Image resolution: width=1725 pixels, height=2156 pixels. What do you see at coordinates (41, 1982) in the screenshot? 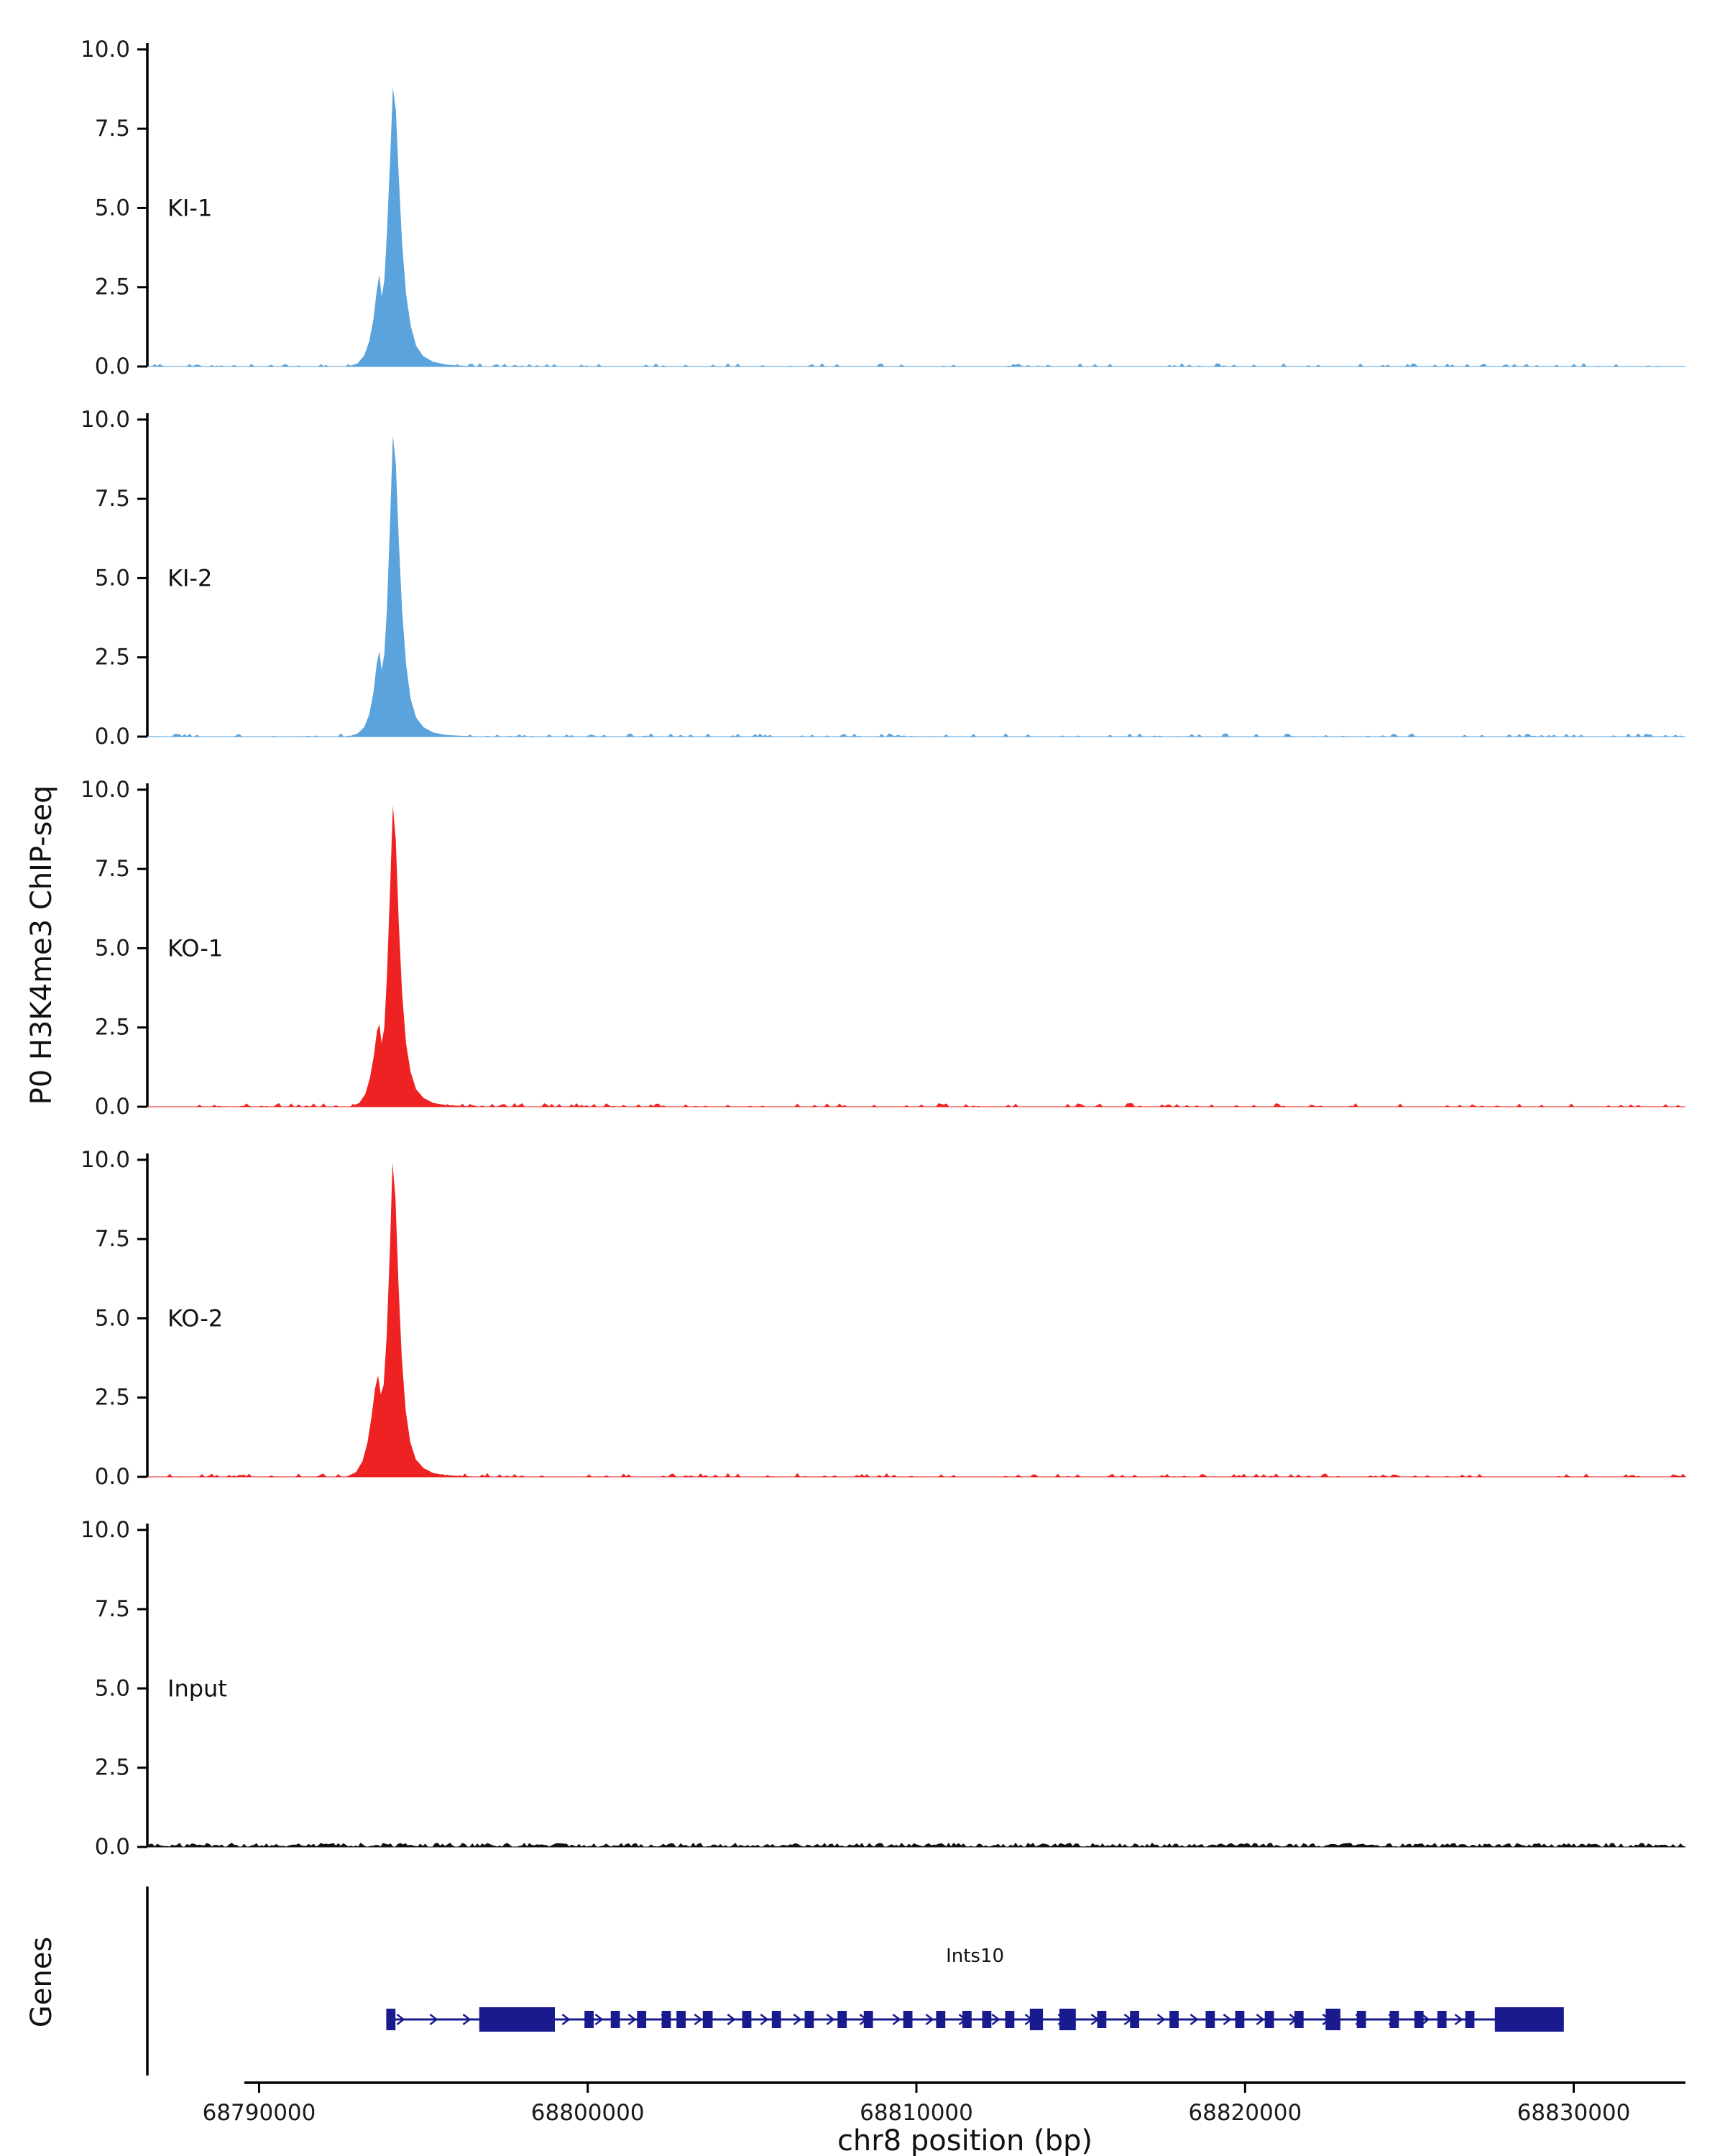
I see `genes-panel-title: Genes` at bounding box center [41, 1982].